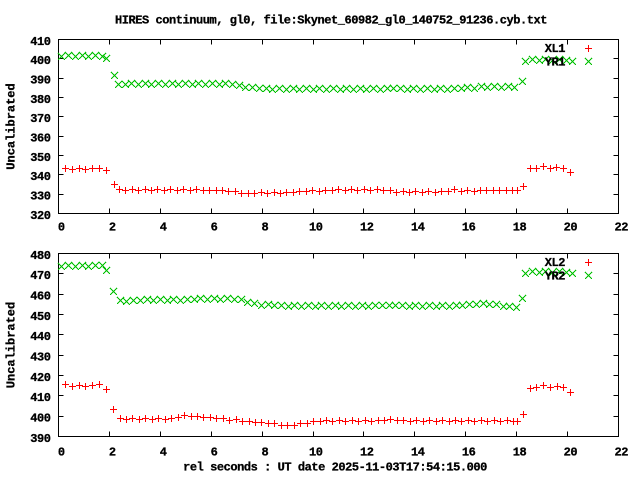 This screenshot has height=480, width=640. What do you see at coordinates (40, 337) in the screenshot?
I see `svg-text: 440` at bounding box center [40, 337].